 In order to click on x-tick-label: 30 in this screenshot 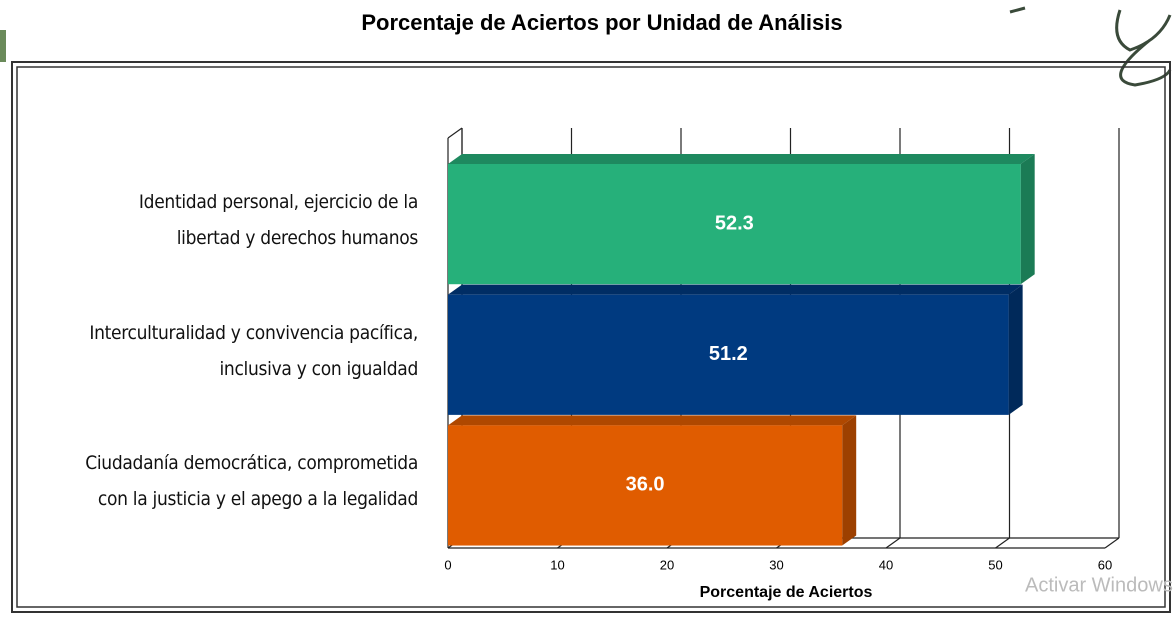, I will do `click(776, 564)`.